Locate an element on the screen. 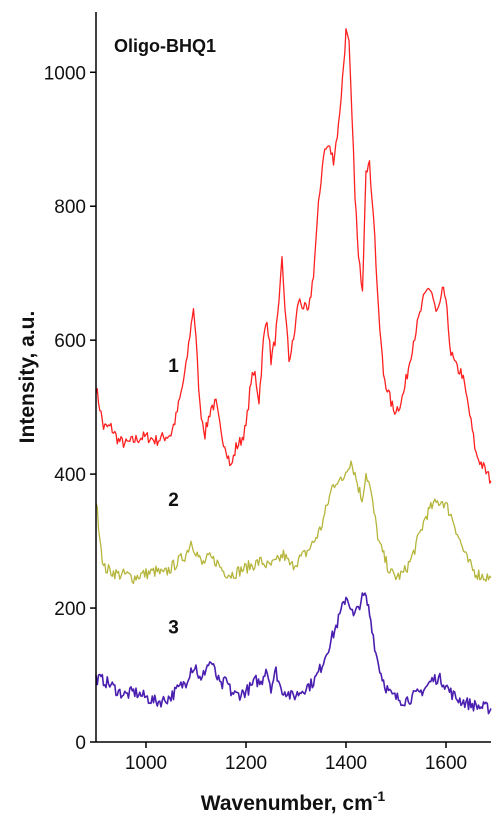 The image size is (495, 823). y-tick-label: 200 is located at coordinates (70, 609).